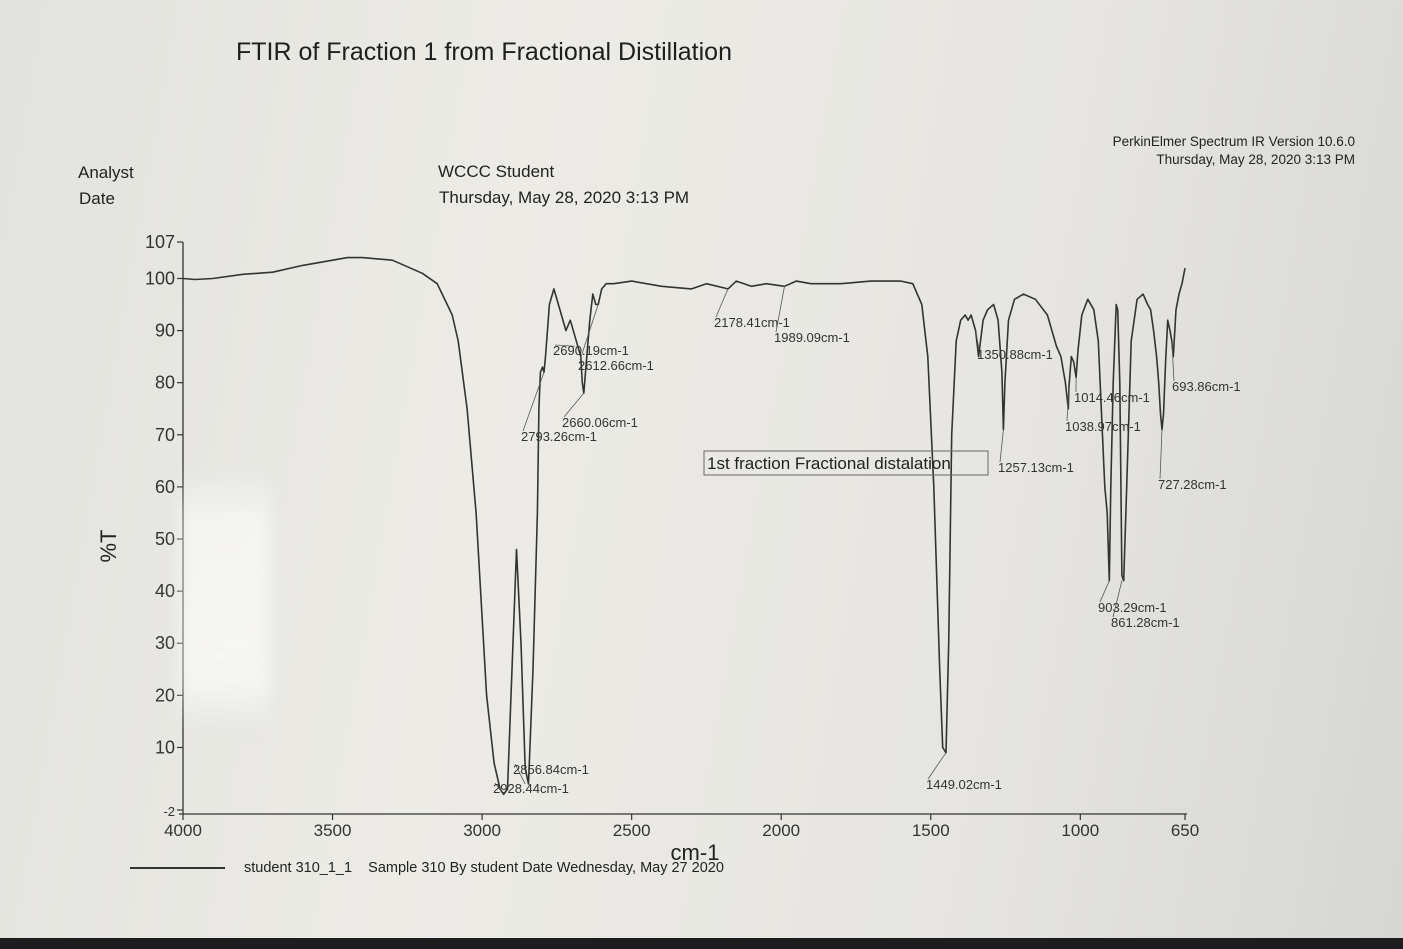  Describe the element at coordinates (160, 278) in the screenshot. I see `y-tick-label: 100` at that location.